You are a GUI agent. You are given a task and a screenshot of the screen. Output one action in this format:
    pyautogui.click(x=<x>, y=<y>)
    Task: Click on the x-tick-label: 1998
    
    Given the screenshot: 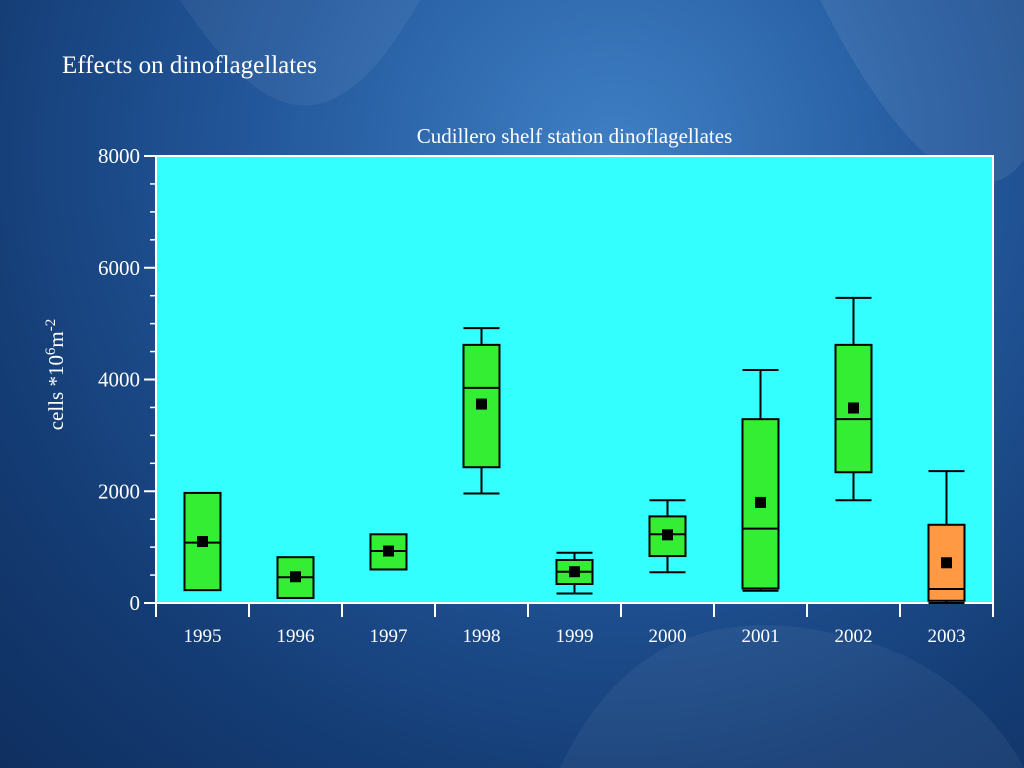 What is the action you would take?
    pyautogui.click(x=482, y=636)
    